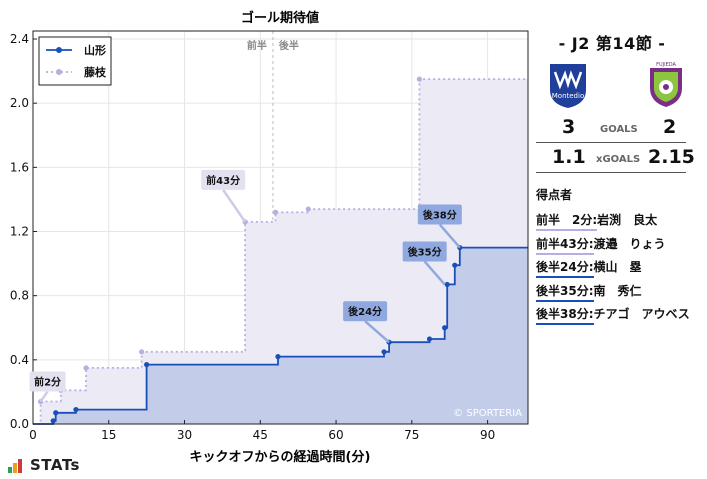 Image resolution: width=707 pixels, height=479 pixels. What do you see at coordinates (569, 157) in the screenshot?
I see `home-xg: 1.1` at bounding box center [569, 157].